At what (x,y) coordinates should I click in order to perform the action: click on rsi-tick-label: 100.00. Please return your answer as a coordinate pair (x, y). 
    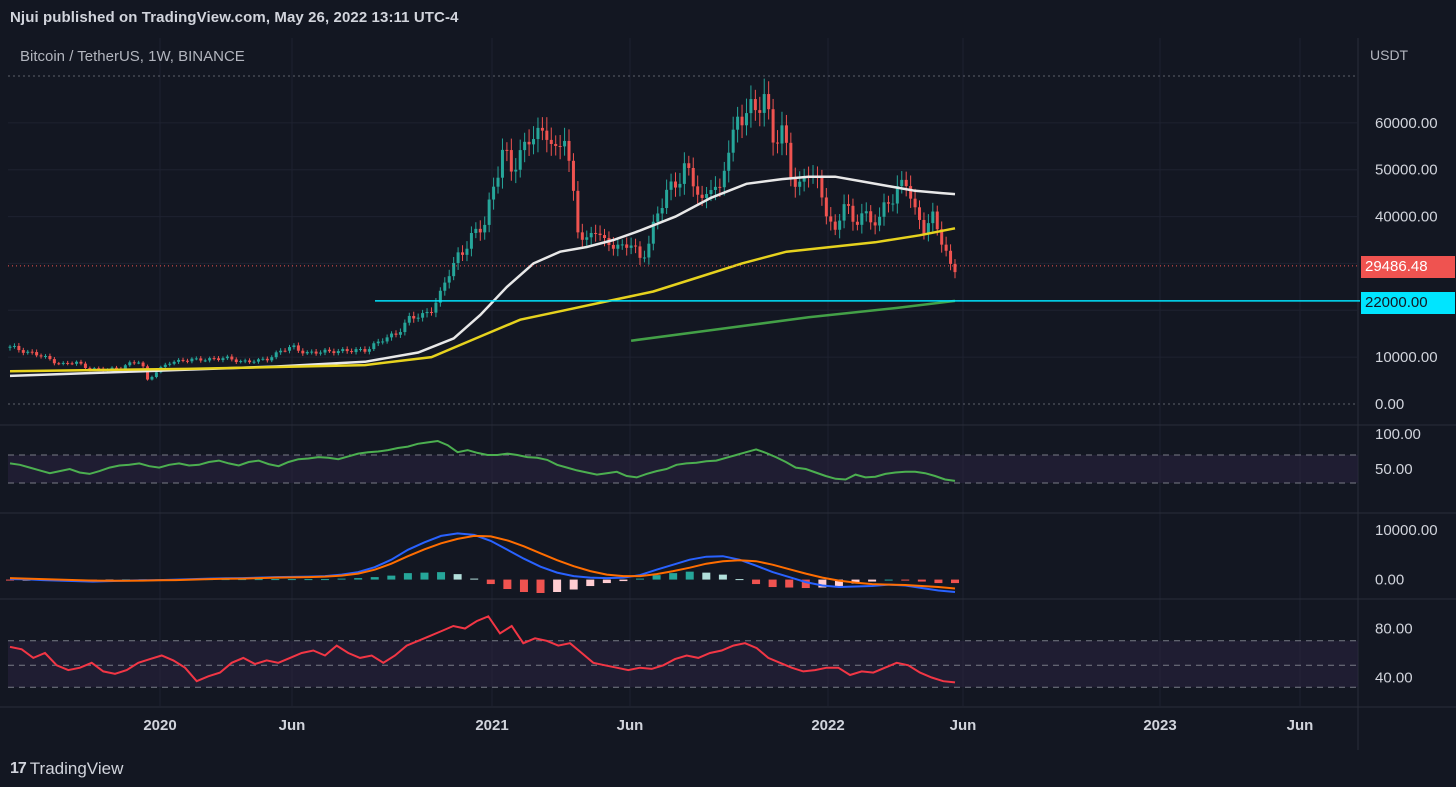
    Looking at the image, I should click on (1398, 434).